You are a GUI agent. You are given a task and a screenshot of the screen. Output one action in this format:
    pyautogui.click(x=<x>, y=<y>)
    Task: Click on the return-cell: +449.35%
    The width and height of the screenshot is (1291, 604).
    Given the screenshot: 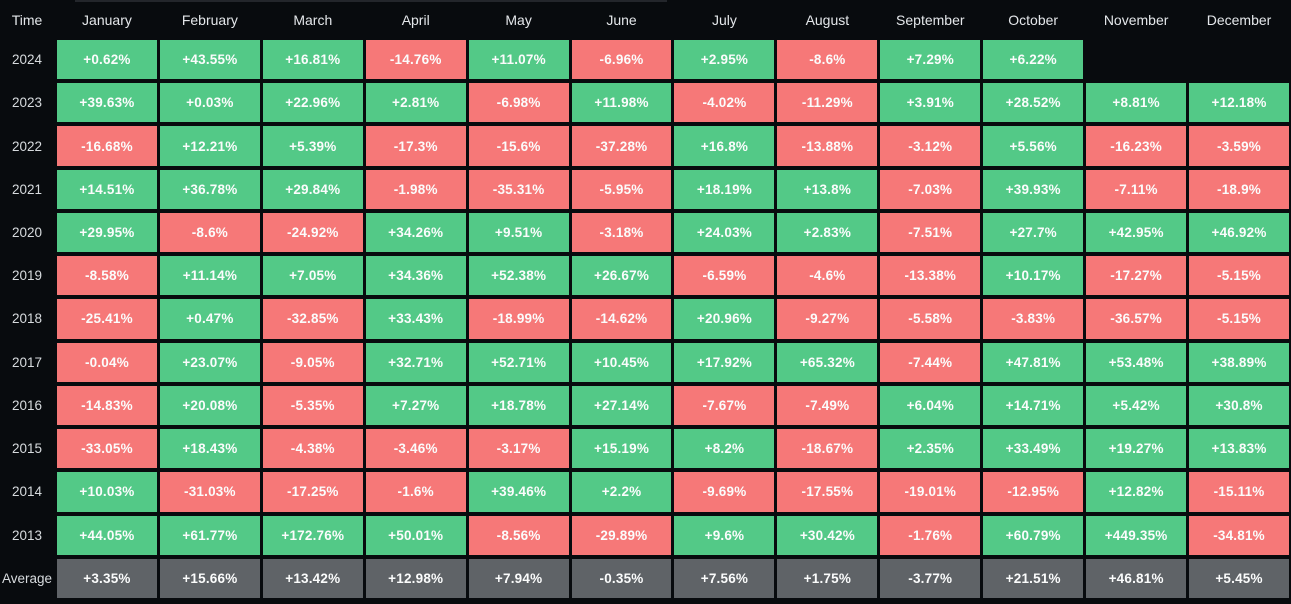 What is the action you would take?
    pyautogui.click(x=1136, y=535)
    